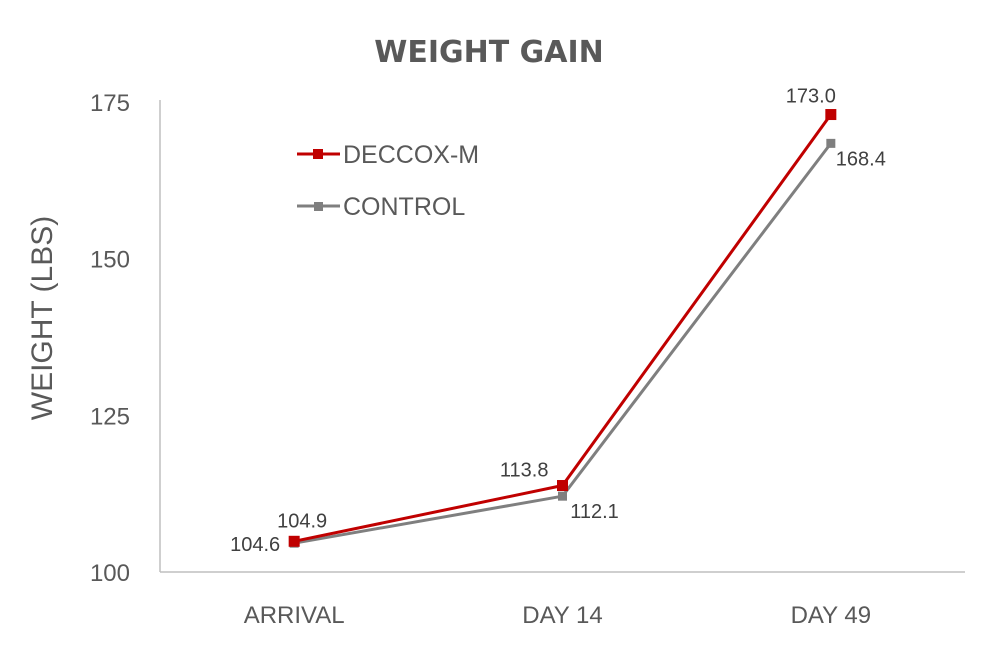 The height and width of the screenshot is (648, 989). I want to click on y-axis-label: WEIGHT (LBS), so click(42, 318).